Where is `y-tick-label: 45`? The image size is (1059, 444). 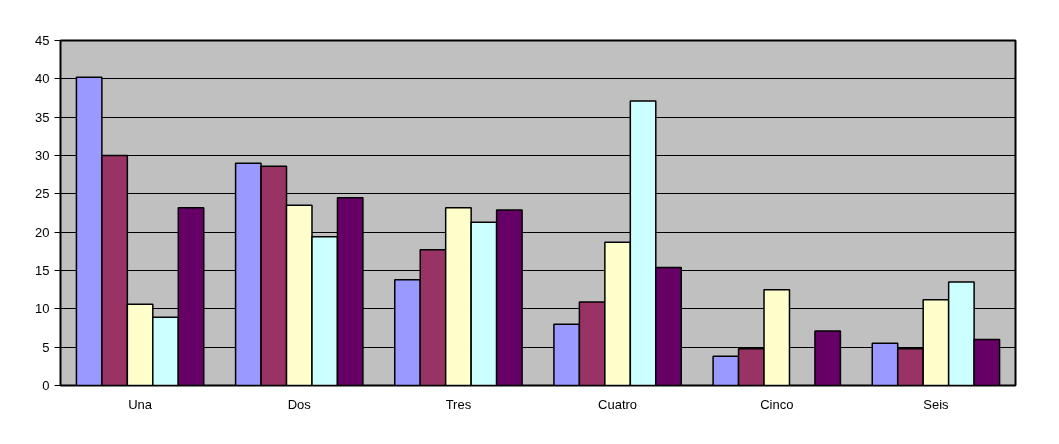 y-tick-label: 45 is located at coordinates (42, 40).